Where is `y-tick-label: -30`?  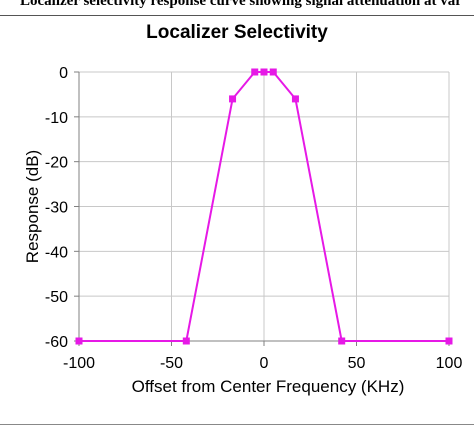
y-tick-label: -30 is located at coordinates (56, 208).